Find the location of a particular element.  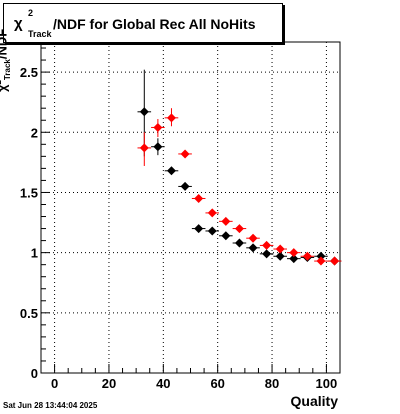

y-title-superscript: 2 is located at coordinates (1, 82).